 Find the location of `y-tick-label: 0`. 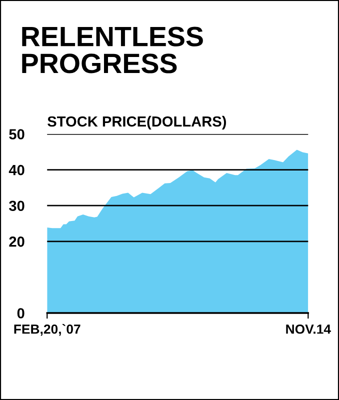

y-tick-label: 0 is located at coordinates (20, 313).